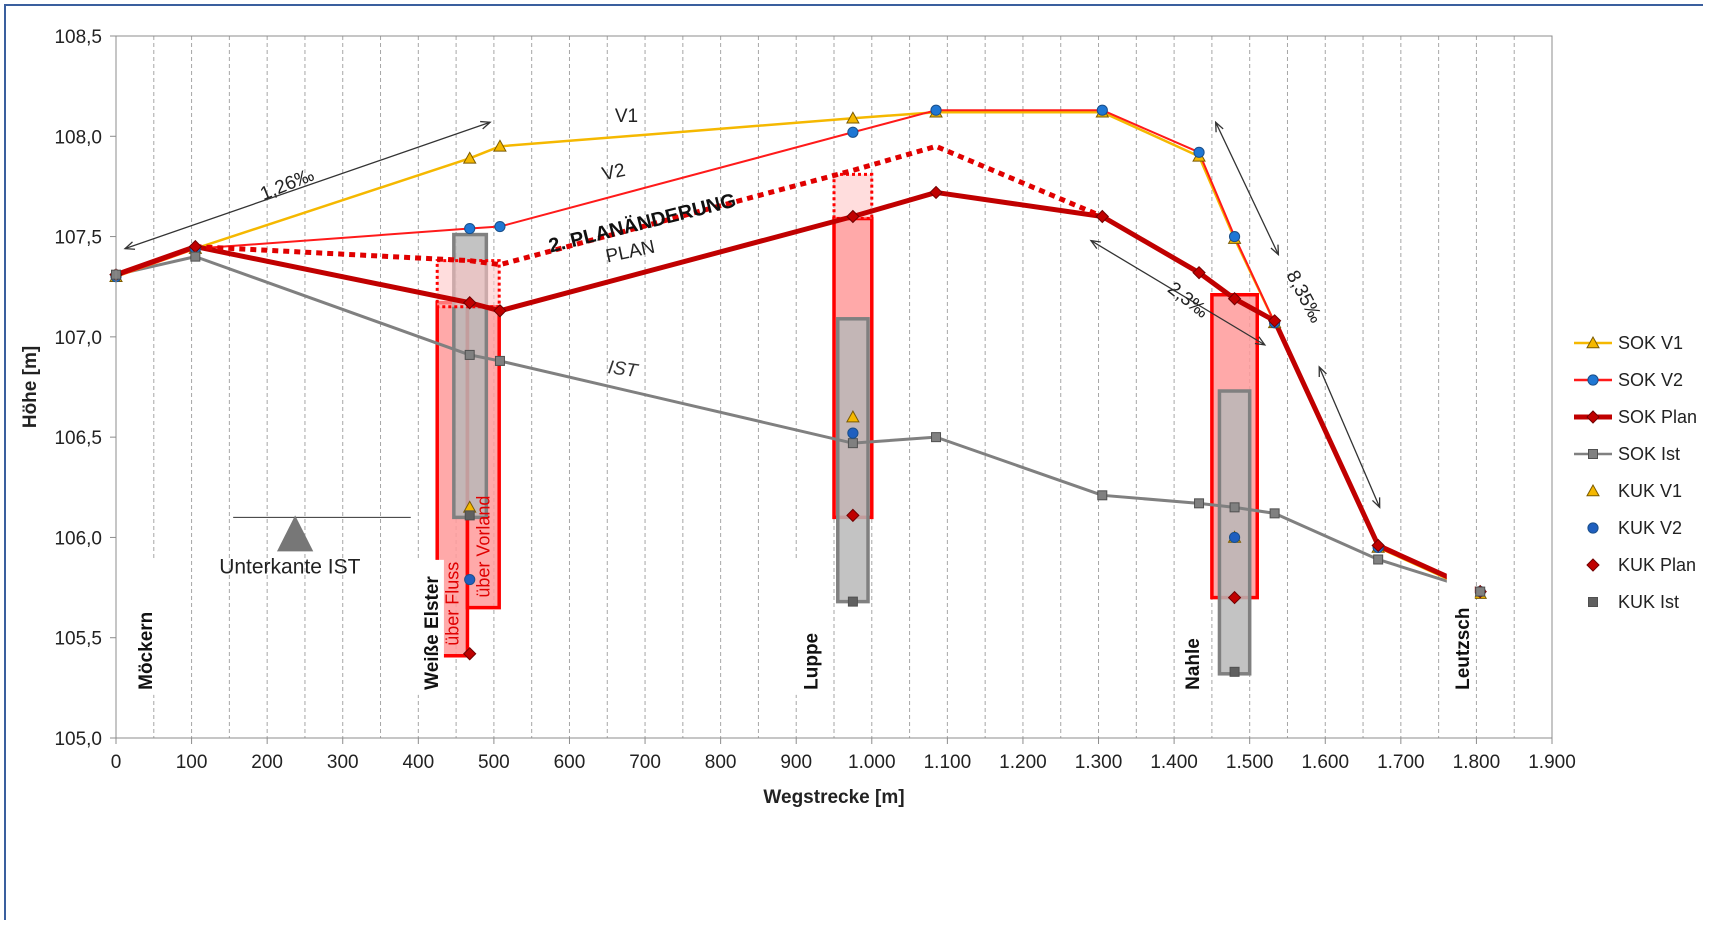 This screenshot has width=1709, height=927. What do you see at coordinates (948, 762) in the screenshot?
I see `x-tick-label: 1.100` at bounding box center [948, 762].